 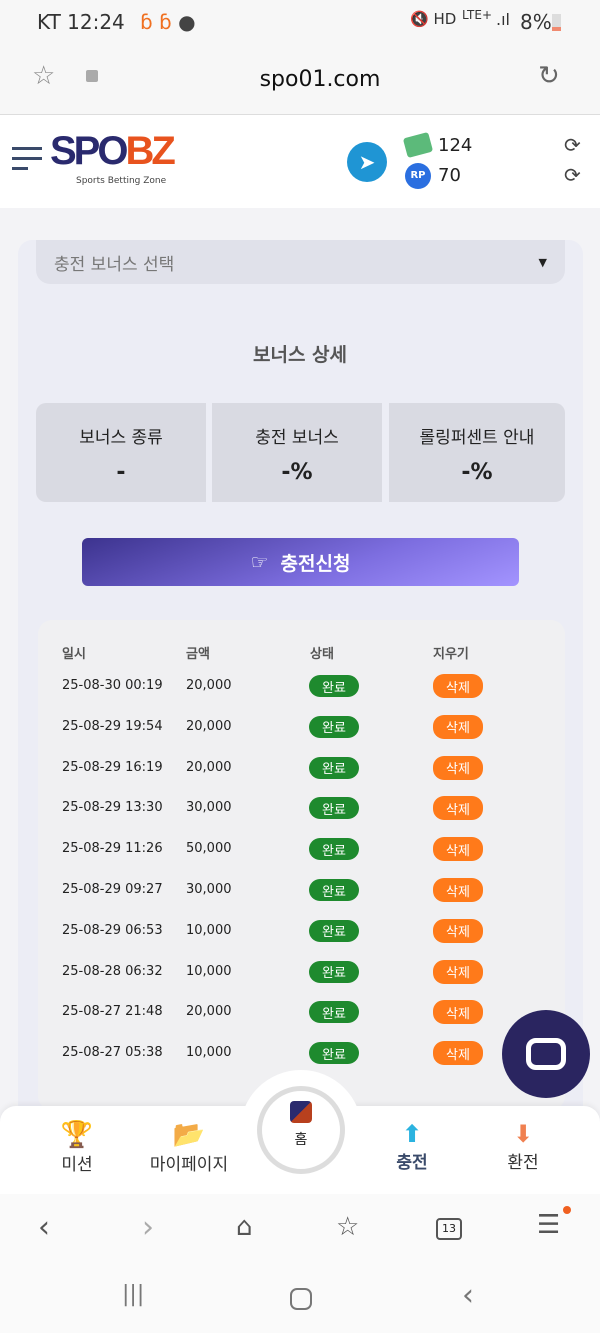 I want to click on nav-mission: 🏆 미션, so click(x=77, y=1147).